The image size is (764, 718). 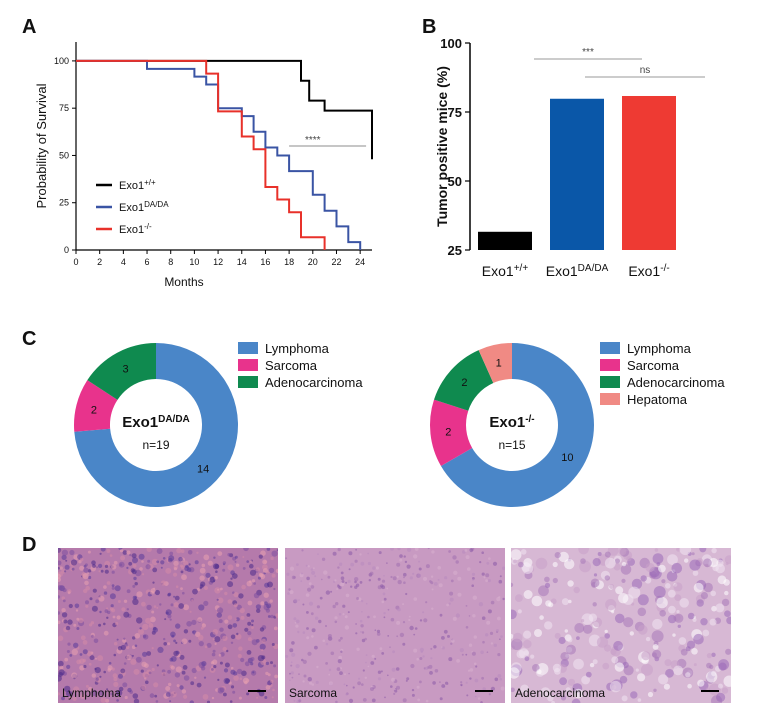 What do you see at coordinates (66, 250) in the screenshot?
I see `y-tick-label: 0` at bounding box center [66, 250].